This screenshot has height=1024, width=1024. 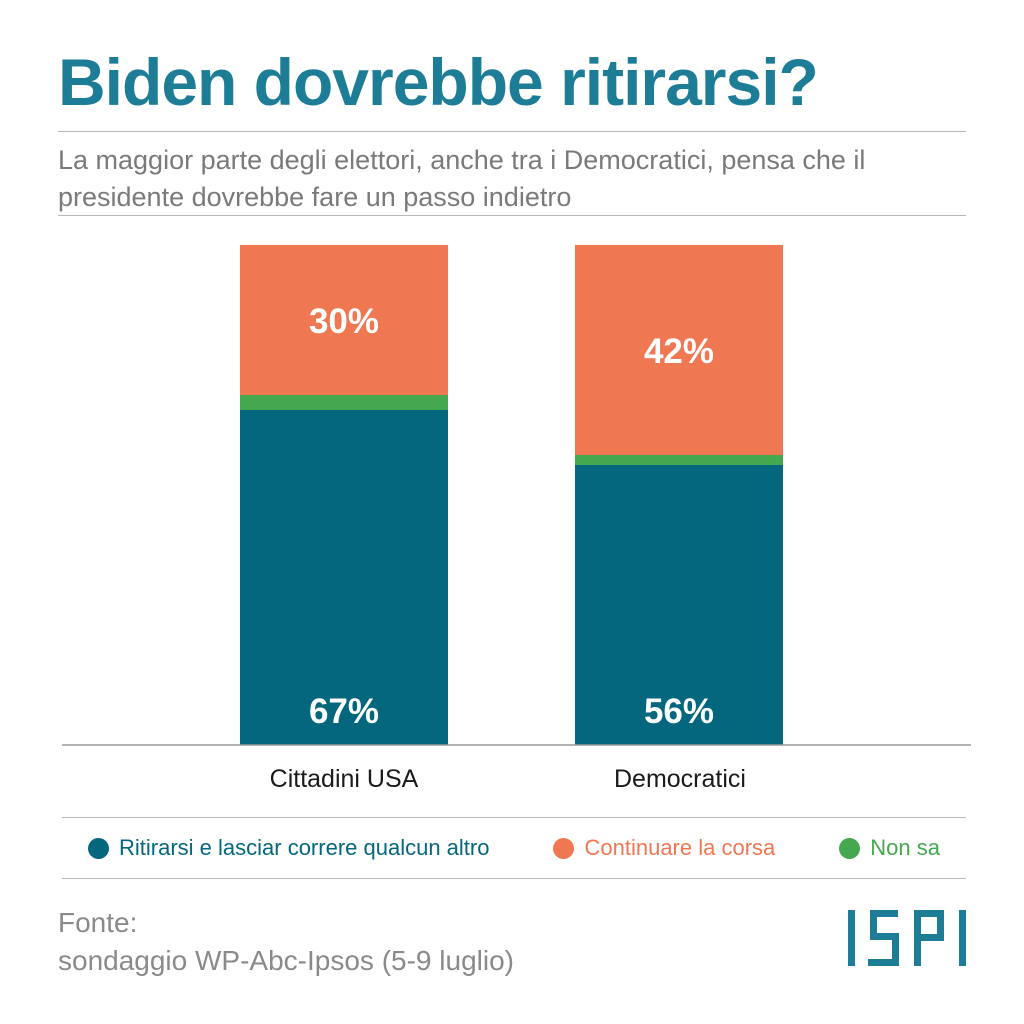 I want to click on legend-item-2: Continuare la corsa, so click(x=664, y=848).